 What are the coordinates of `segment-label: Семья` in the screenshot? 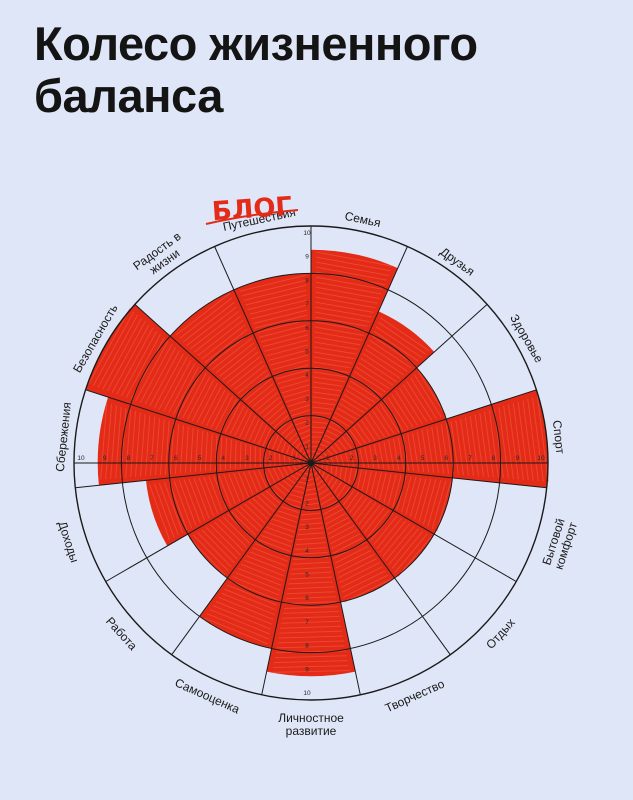 It's located at (363, 219).